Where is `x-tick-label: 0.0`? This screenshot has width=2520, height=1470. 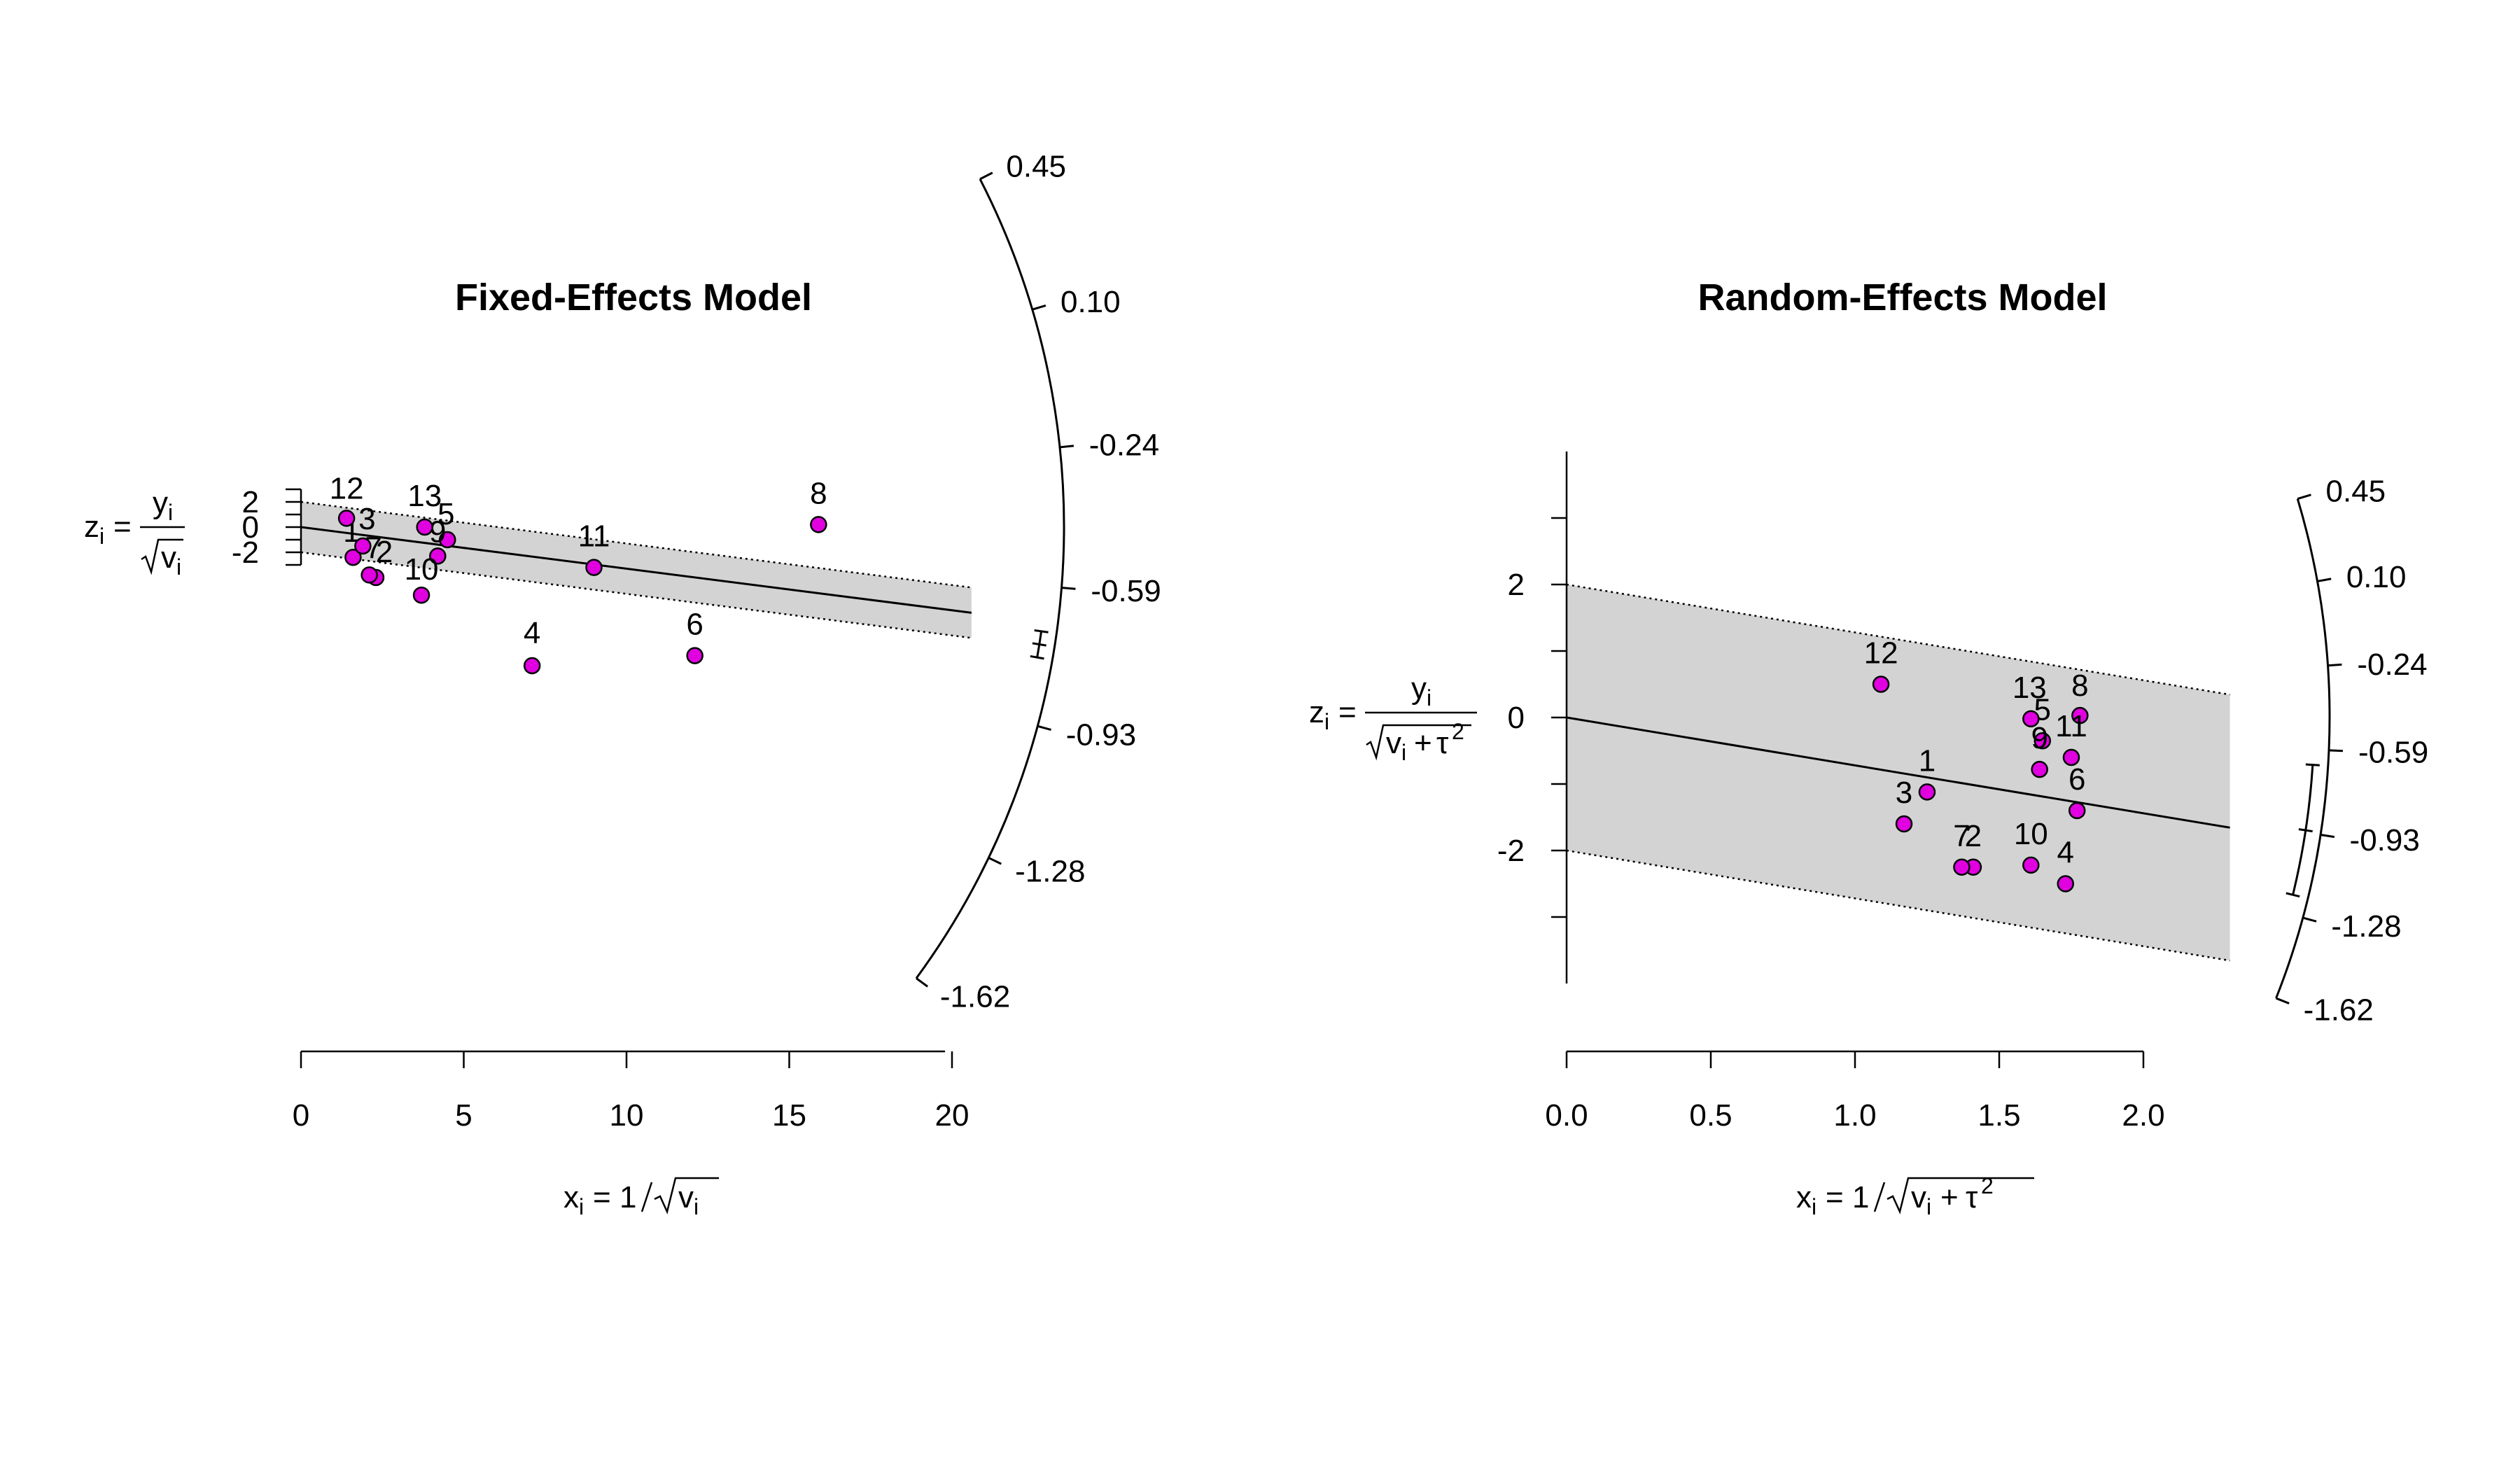
x-tick-label: 0.0 is located at coordinates (1566, 1115).